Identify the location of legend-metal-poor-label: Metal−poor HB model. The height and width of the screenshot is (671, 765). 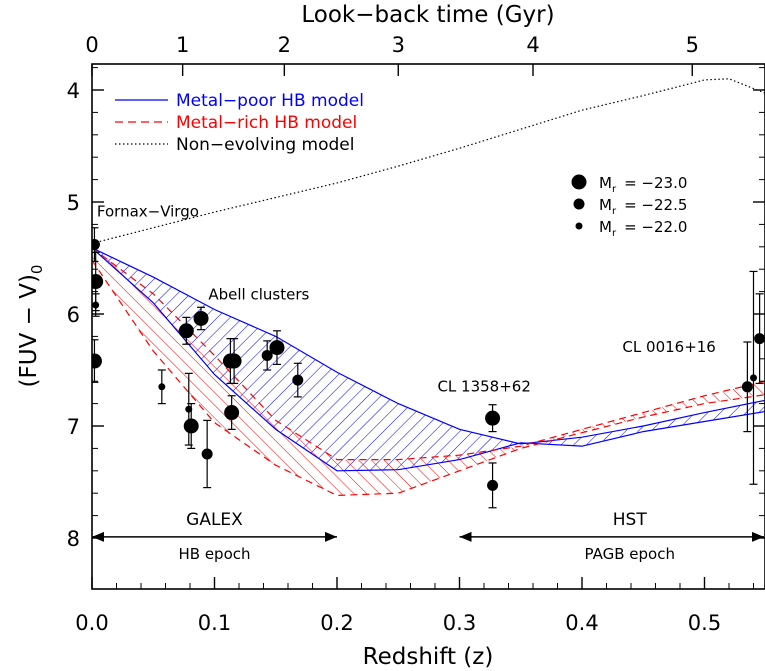
(270, 101).